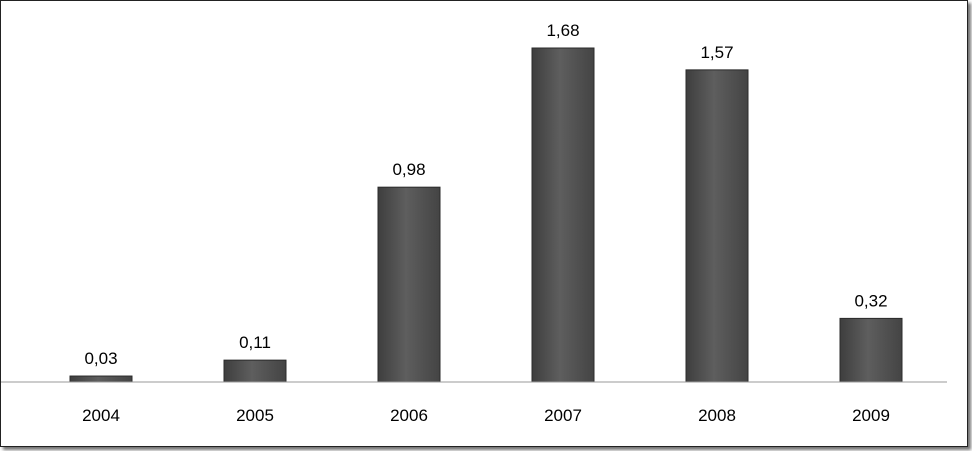  What do you see at coordinates (870, 300) in the screenshot?
I see `data-label-2009: 0,32` at bounding box center [870, 300].